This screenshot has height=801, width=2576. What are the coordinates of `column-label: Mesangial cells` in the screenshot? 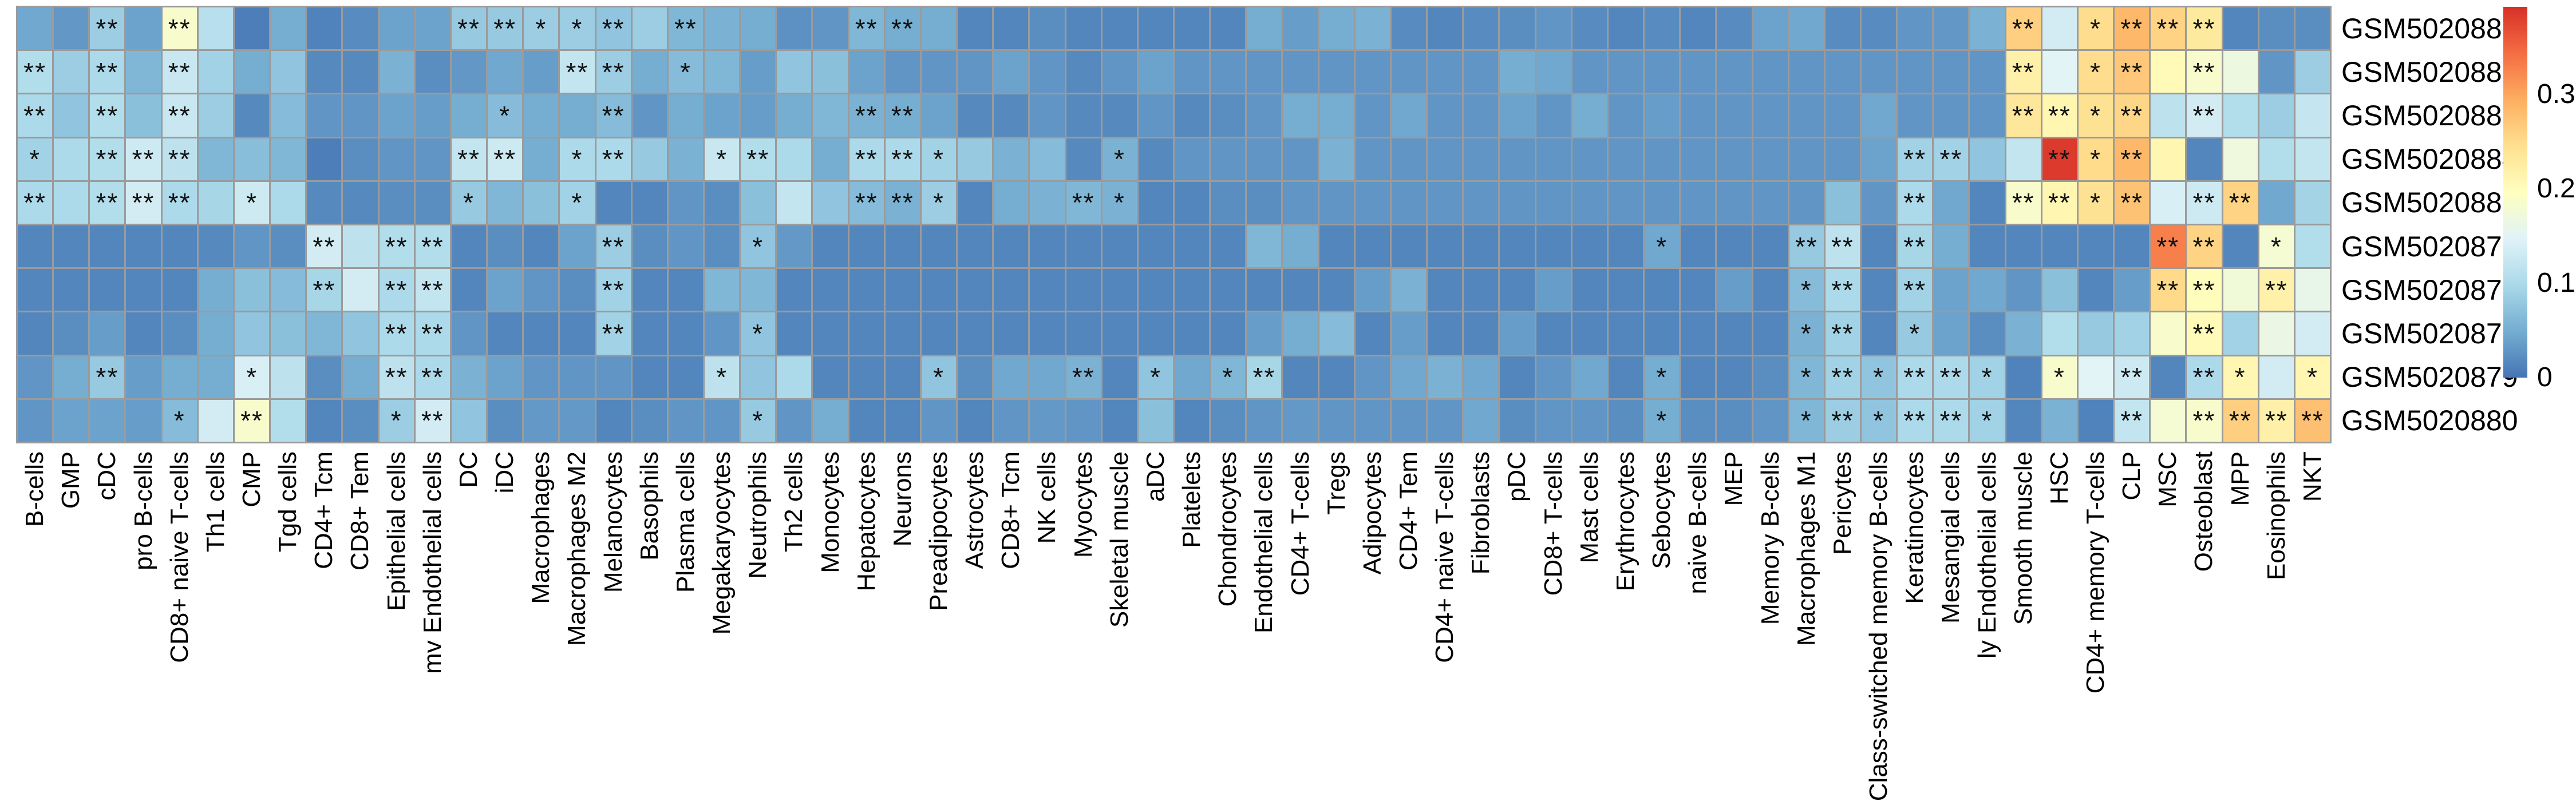 It's located at (1951, 537).